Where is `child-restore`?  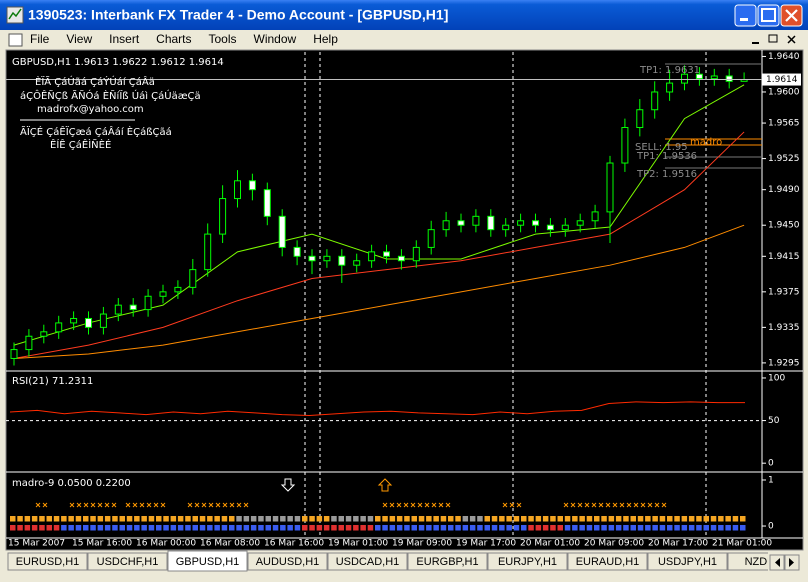 child-restore is located at coordinates (773, 38).